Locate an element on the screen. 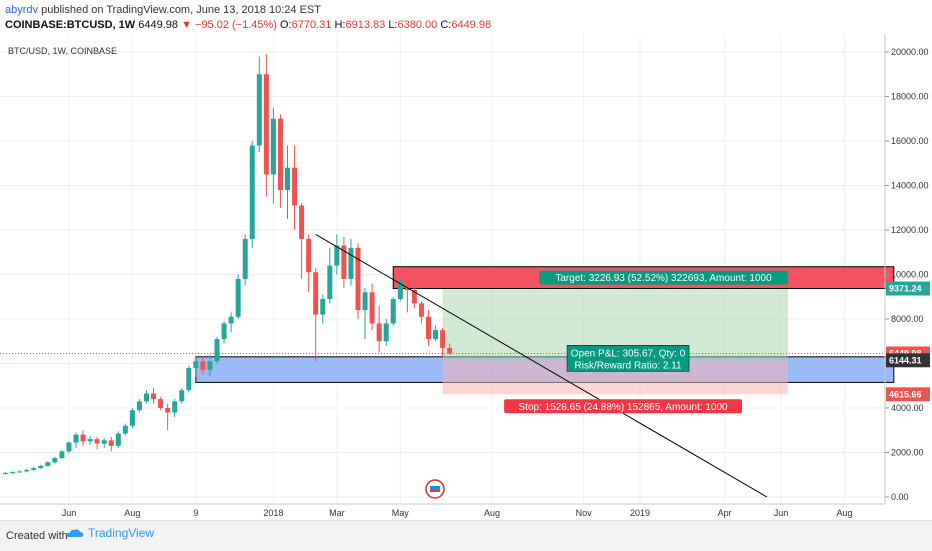 The height and width of the screenshot is (551, 932). high-value: 6913.83 is located at coordinates (365, 25).